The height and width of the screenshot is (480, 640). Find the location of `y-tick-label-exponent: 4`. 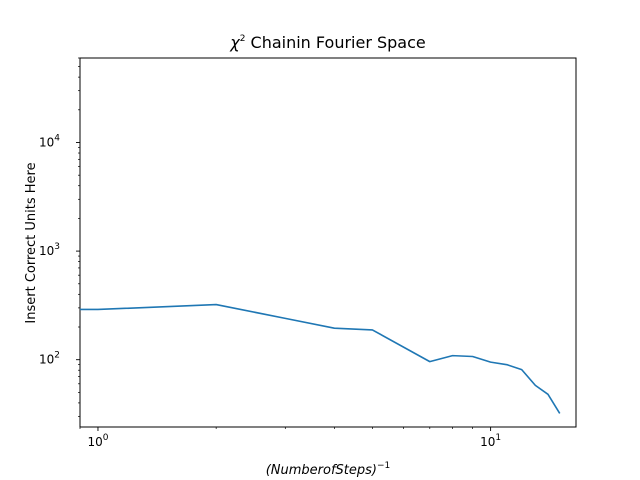

y-tick-label-exponent: 4 is located at coordinates (57, 139).